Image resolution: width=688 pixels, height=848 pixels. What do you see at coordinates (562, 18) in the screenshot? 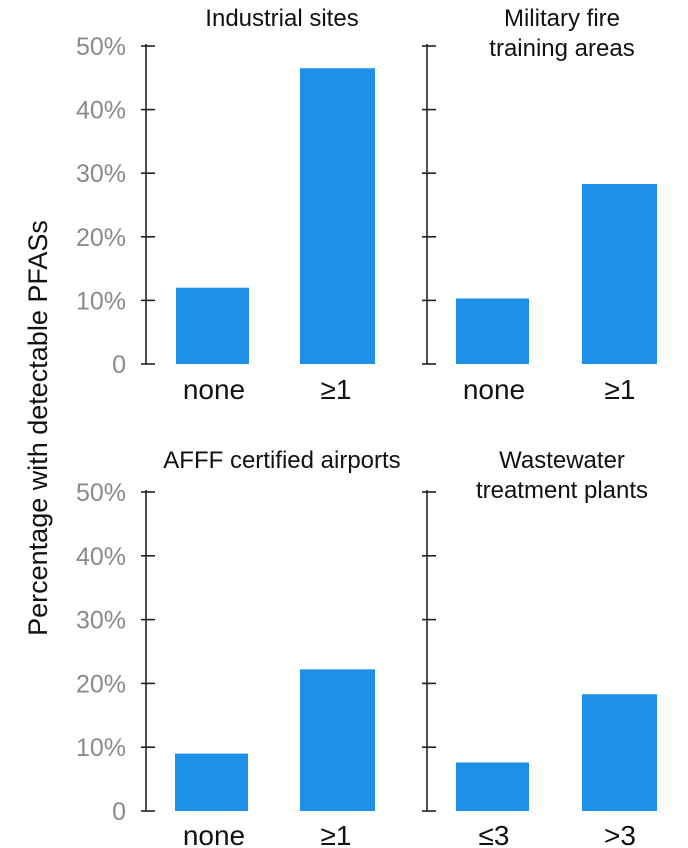
I see `panel-title: Military fire` at bounding box center [562, 18].